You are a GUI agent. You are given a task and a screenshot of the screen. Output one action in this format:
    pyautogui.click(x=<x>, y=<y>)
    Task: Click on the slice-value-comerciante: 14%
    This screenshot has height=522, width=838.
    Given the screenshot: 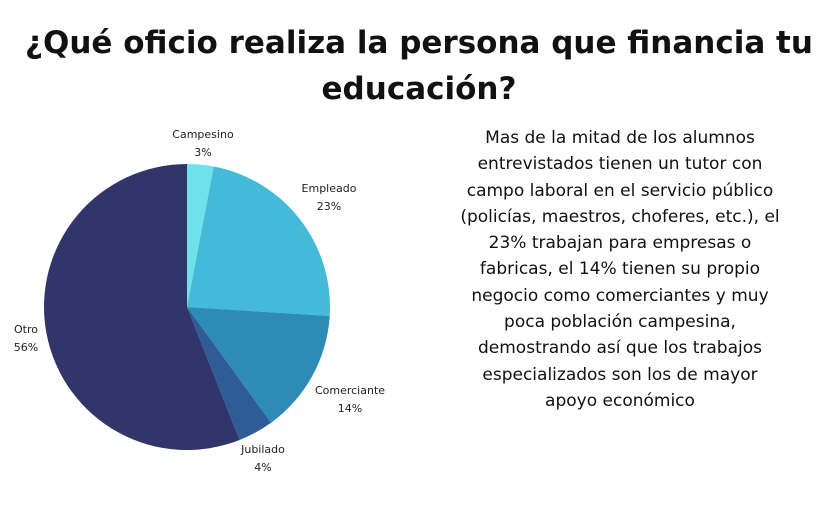 What is the action you would take?
    pyautogui.click(x=350, y=408)
    